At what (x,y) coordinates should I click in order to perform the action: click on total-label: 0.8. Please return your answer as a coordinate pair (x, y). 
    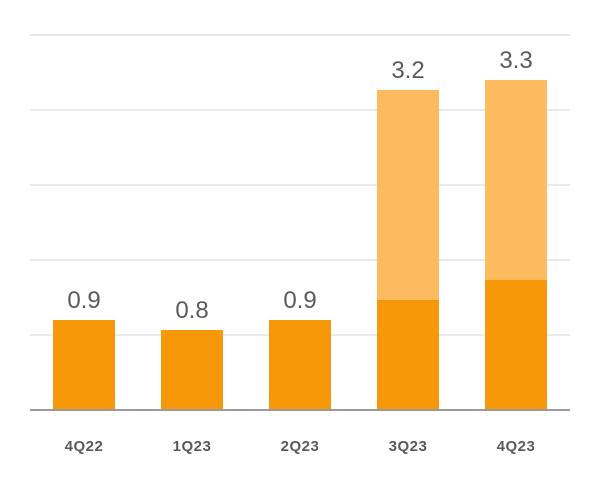
    Looking at the image, I should click on (191, 310).